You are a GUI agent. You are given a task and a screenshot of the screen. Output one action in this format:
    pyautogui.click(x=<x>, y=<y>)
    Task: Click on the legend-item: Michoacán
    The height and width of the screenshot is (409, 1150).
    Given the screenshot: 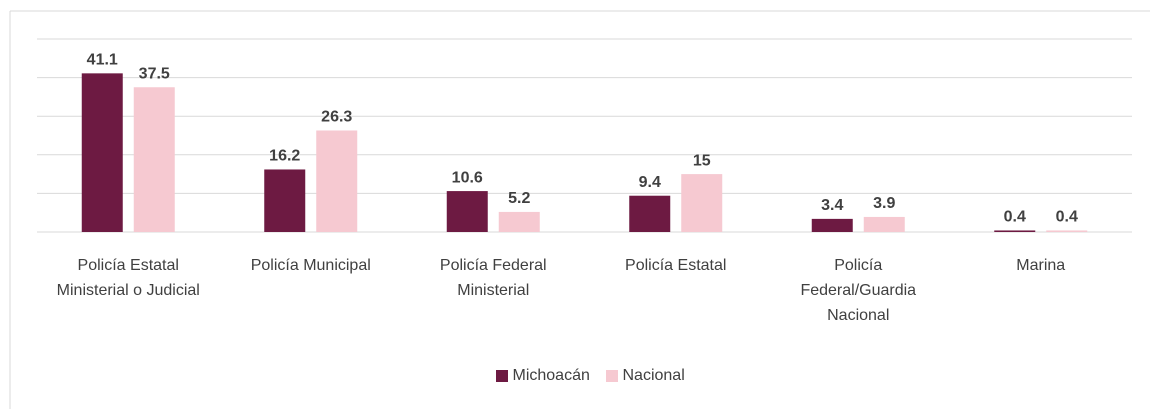 What is the action you would take?
    pyautogui.click(x=542, y=376)
    